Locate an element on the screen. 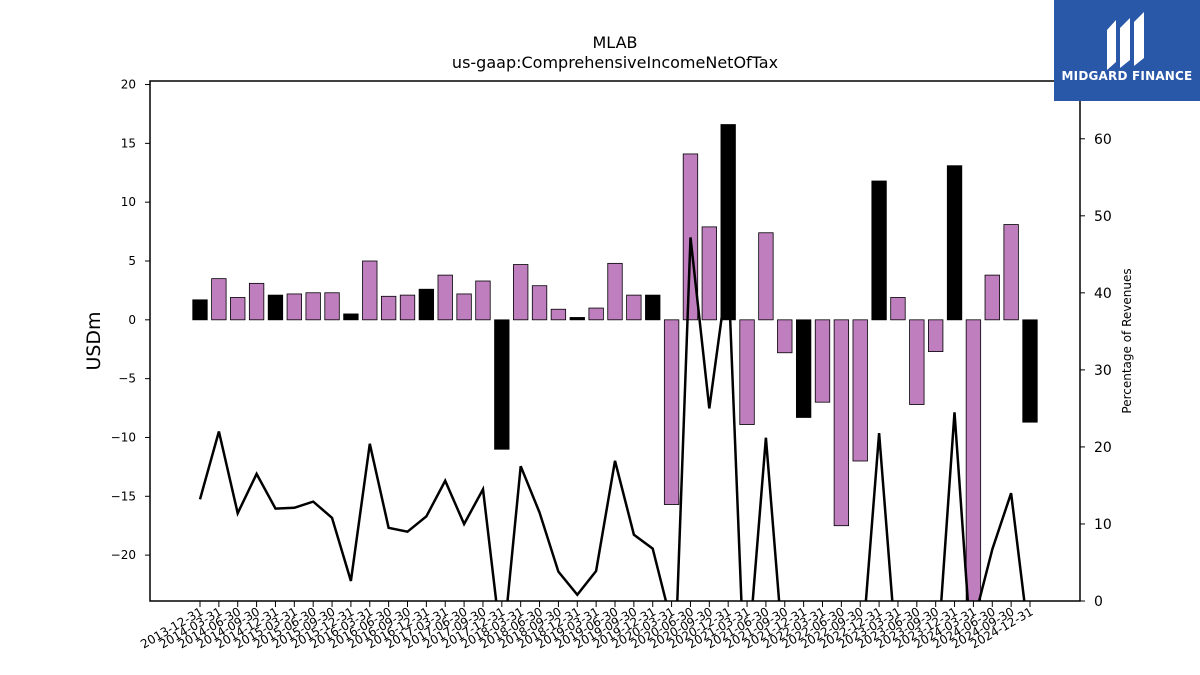  logo-text: MIDGARD FINANCE is located at coordinates (1127, 76).